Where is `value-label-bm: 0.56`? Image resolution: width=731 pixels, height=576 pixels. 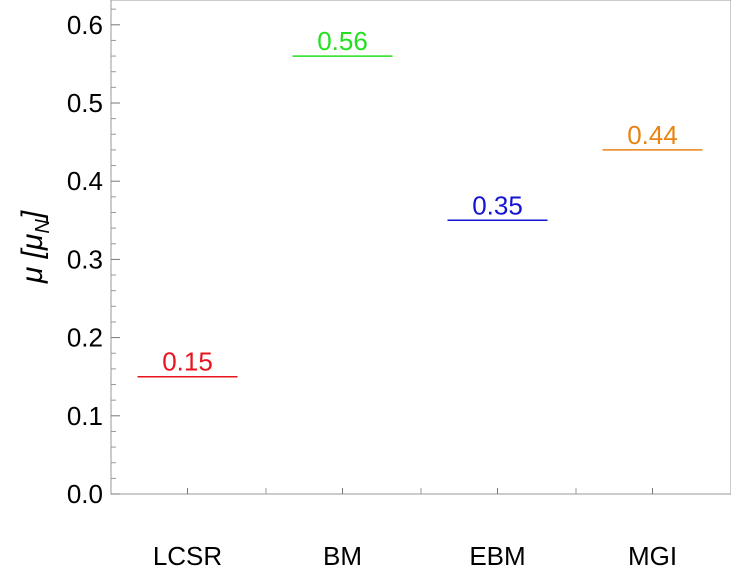 value-label-bm: 0.56 is located at coordinates (342, 41).